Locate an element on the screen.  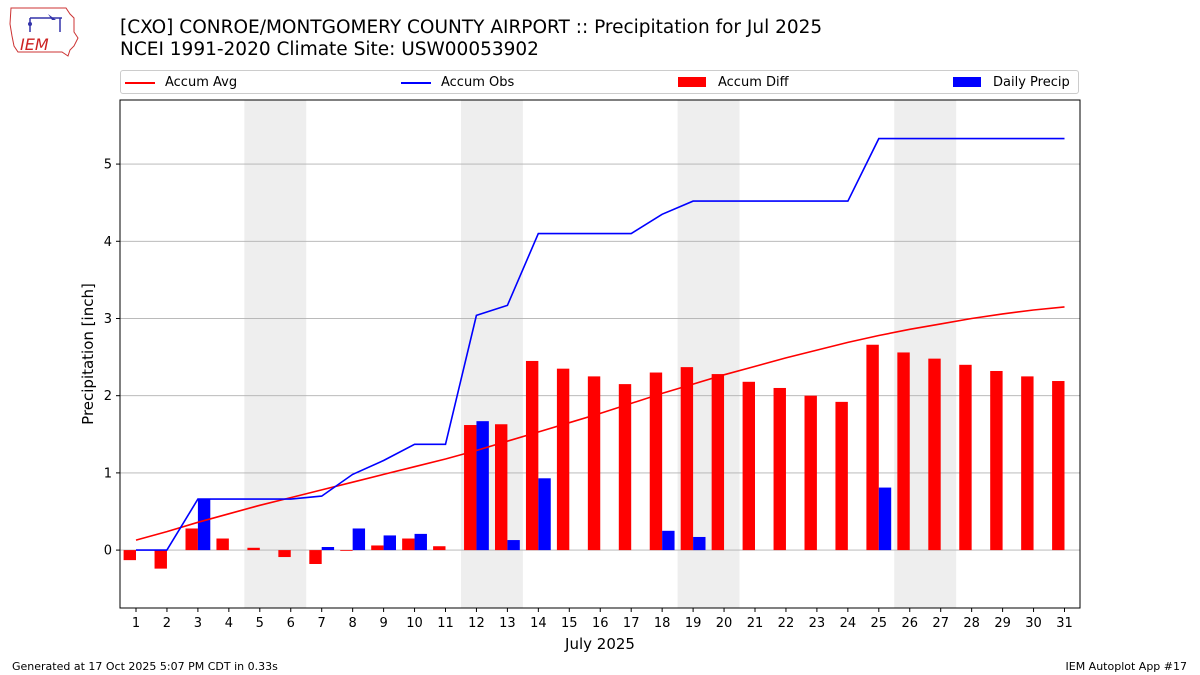
x-tick-label: 29 is located at coordinates (1002, 623).